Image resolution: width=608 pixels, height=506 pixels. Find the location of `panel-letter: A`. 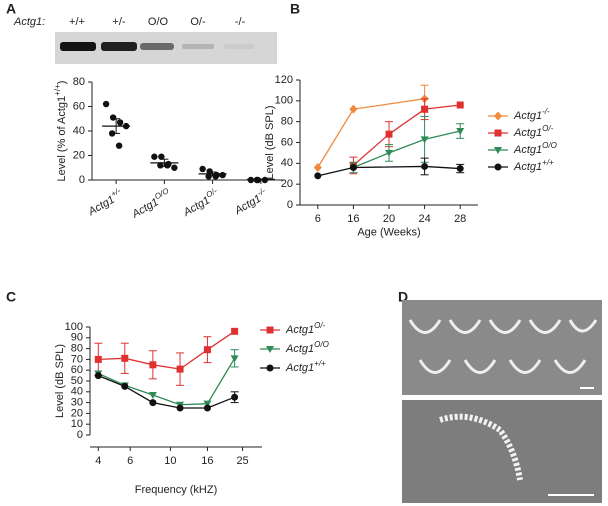

panel-letter: A is located at coordinates (11, 9).